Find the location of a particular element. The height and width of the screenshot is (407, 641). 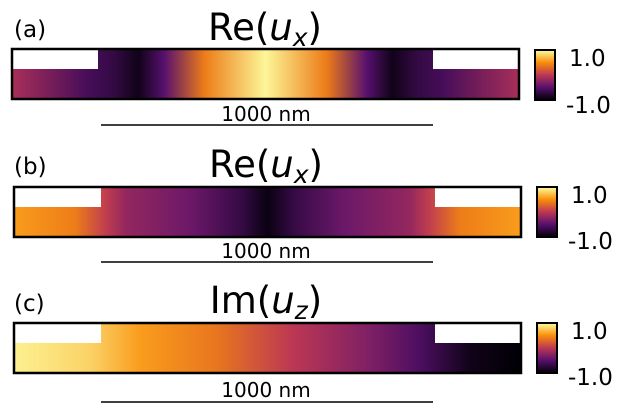

notch-right-b is located at coordinates (478, 197).